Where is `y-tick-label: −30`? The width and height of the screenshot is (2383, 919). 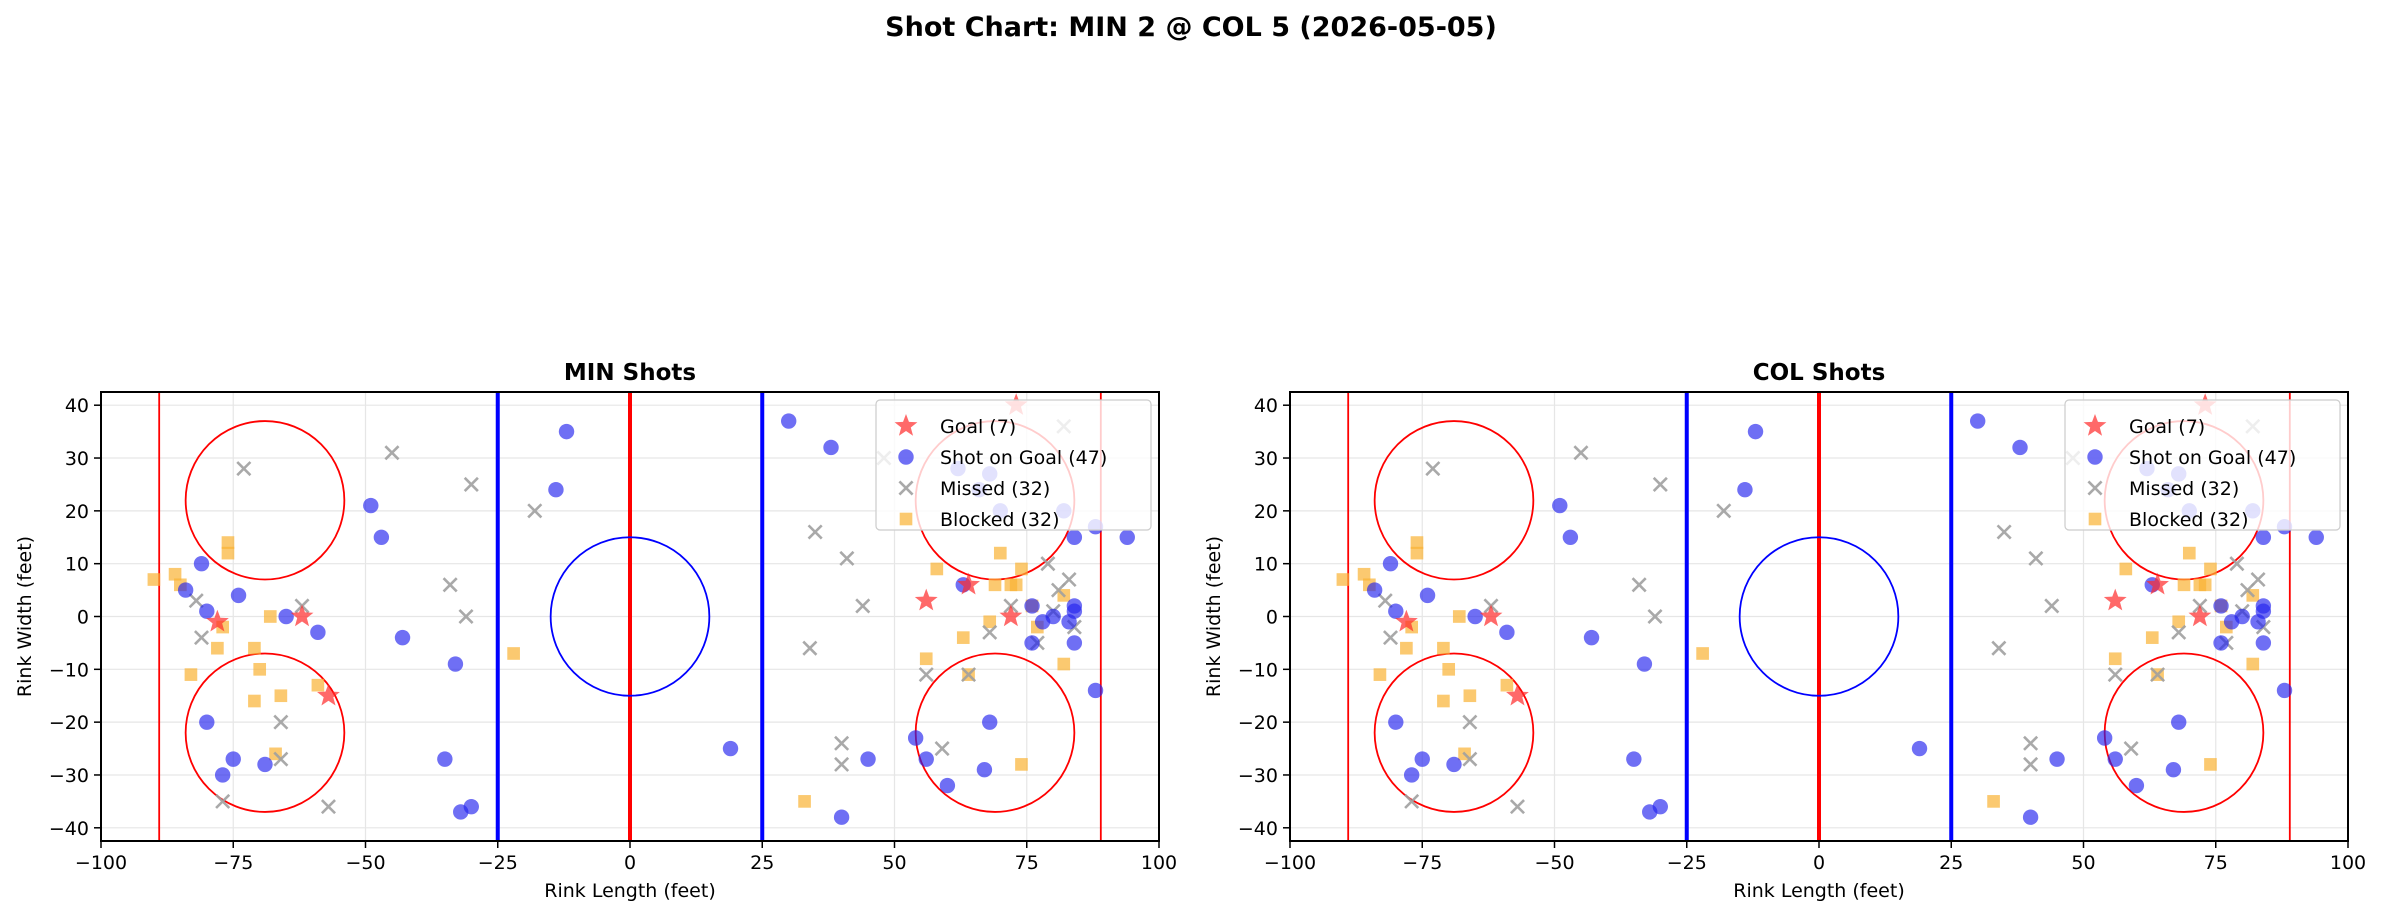
y-tick-label: −30 is located at coordinates (69, 776).